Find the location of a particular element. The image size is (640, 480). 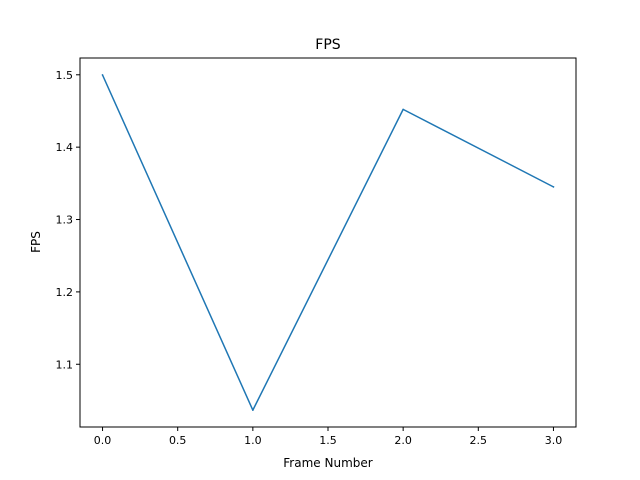

x-axis-label: Frame Number is located at coordinates (327, 463).